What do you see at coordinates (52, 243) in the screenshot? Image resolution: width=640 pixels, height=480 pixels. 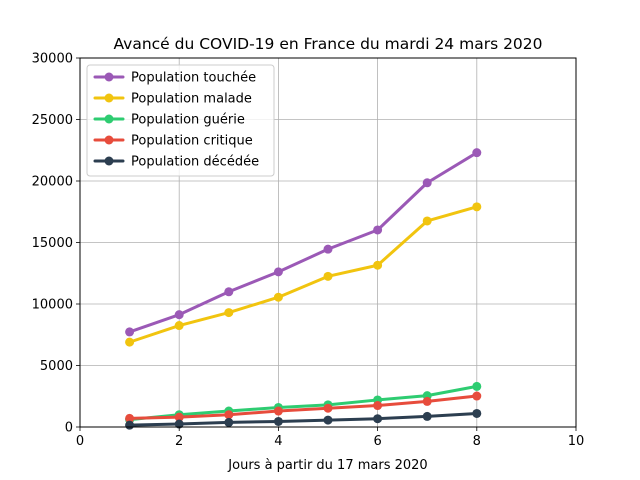 I see `y-tick-label: 15000` at bounding box center [52, 243].